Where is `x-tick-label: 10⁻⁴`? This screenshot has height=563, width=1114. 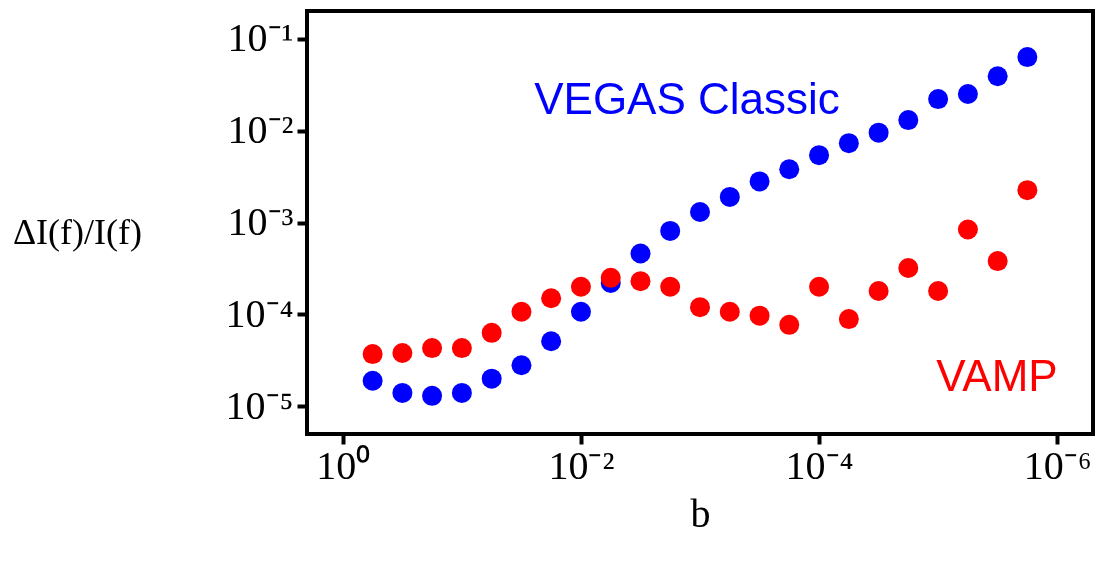
x-tick-label: 10⁻⁴ is located at coordinates (819, 465).